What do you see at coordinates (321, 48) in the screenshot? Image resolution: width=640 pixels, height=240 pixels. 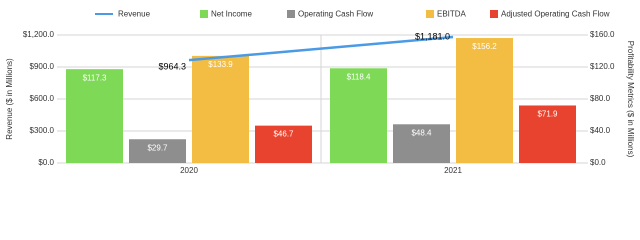 I see `line` at bounding box center [321, 48].